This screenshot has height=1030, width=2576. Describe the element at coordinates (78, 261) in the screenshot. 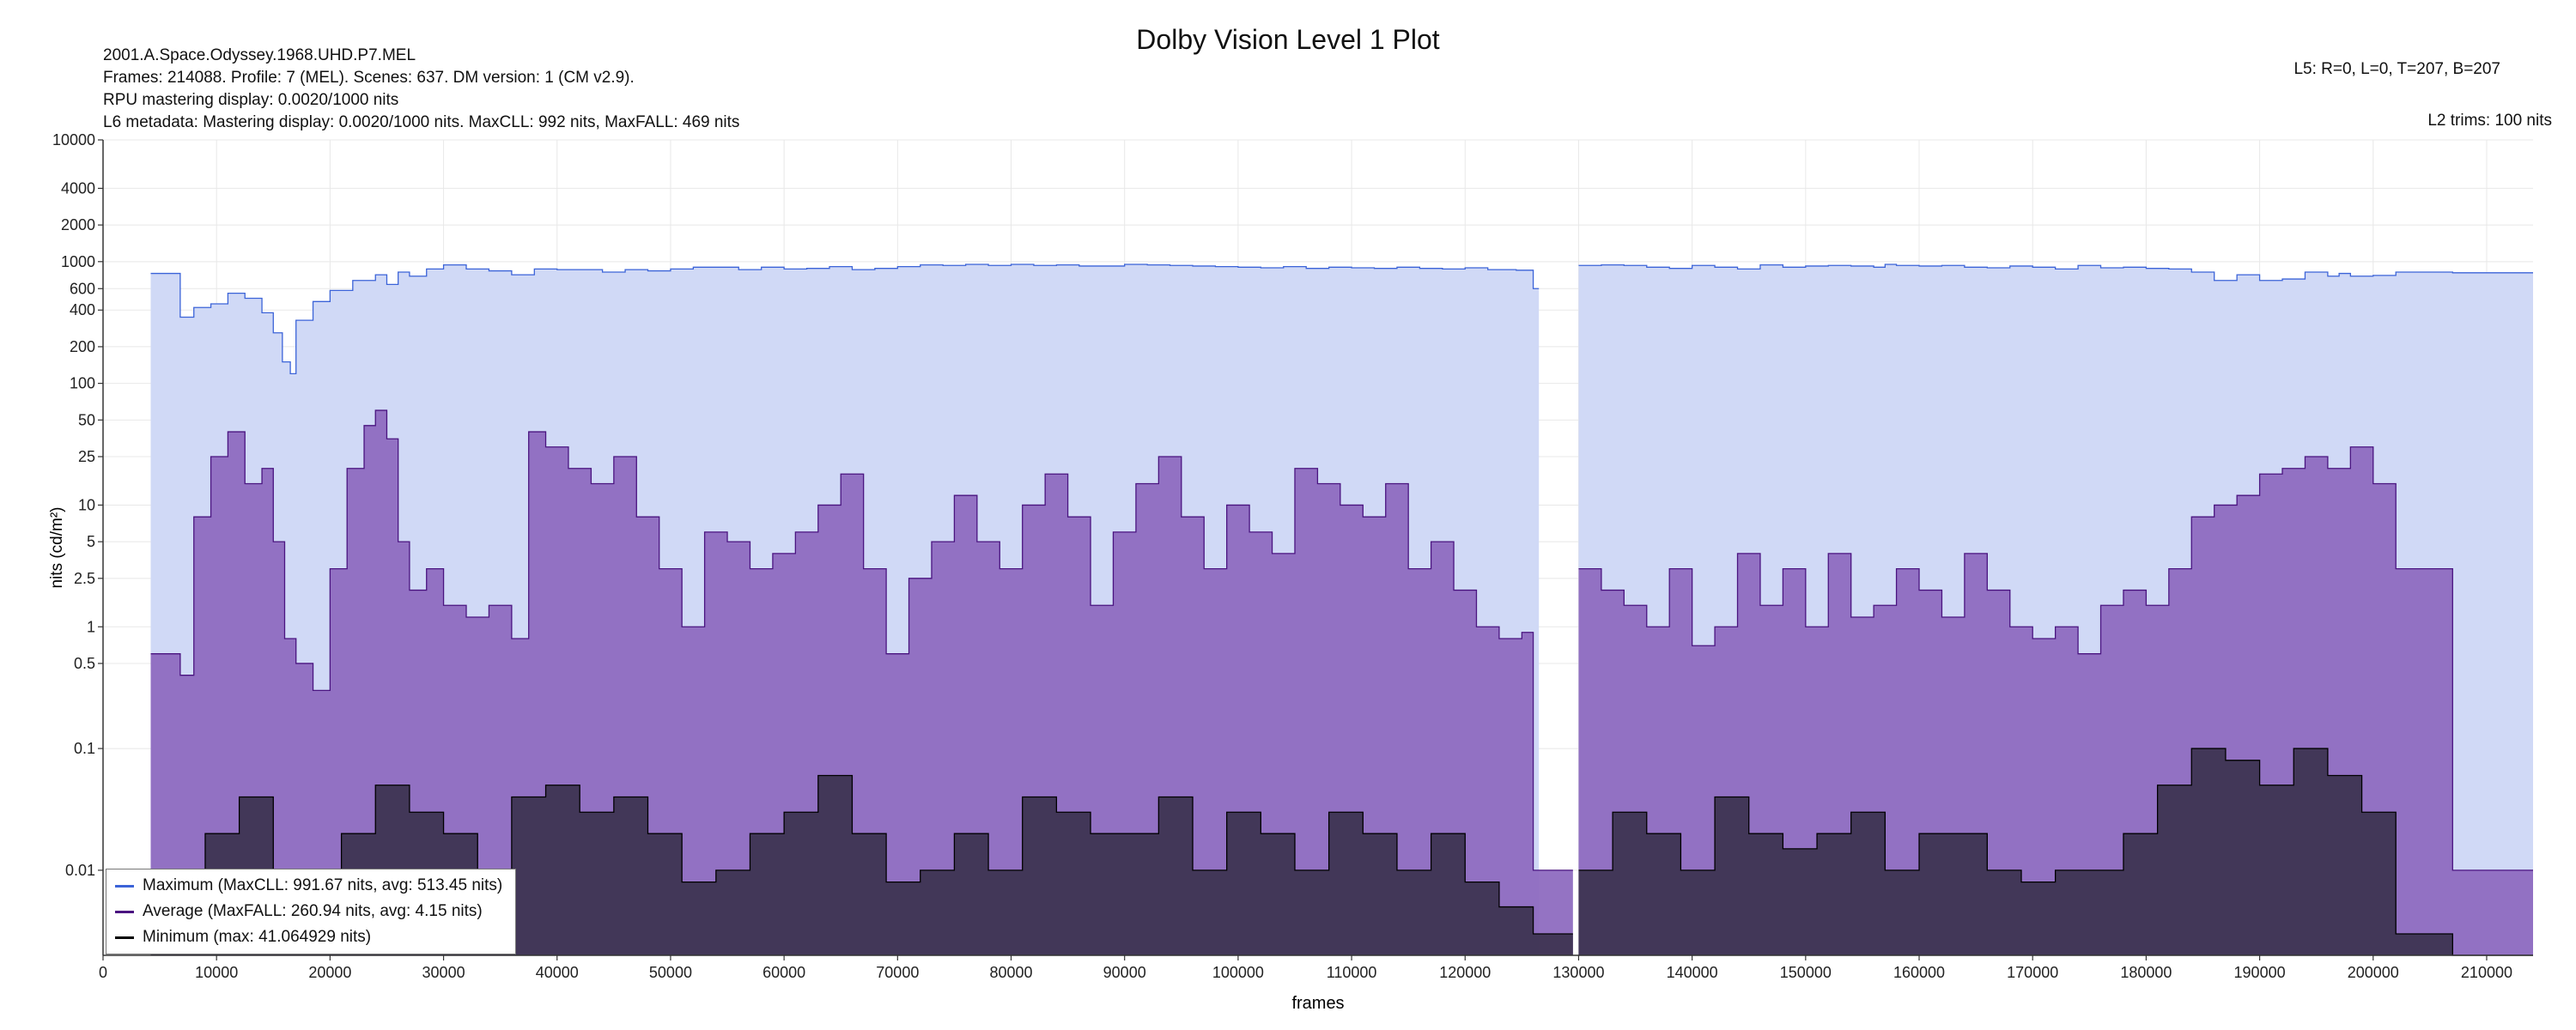

I see `y-tick-label: 1000` at that location.